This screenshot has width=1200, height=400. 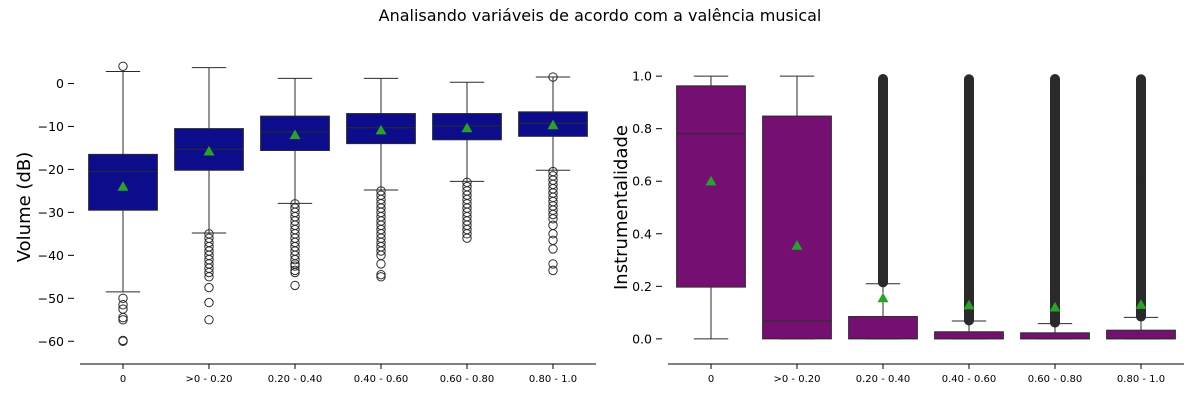 I want to click on y-tick-label: −40, so click(x=51, y=255).